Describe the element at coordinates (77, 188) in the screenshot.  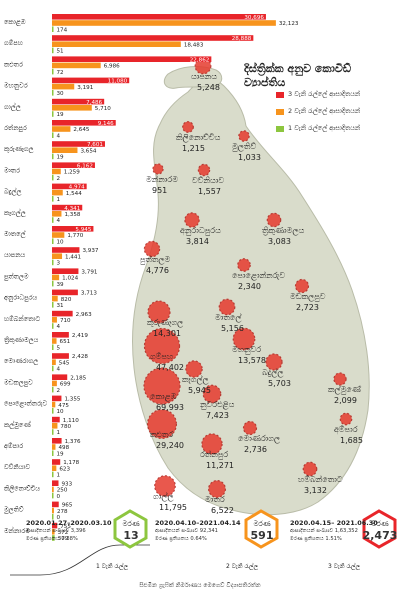
I see `bar-value-label: 4,974` at that location.